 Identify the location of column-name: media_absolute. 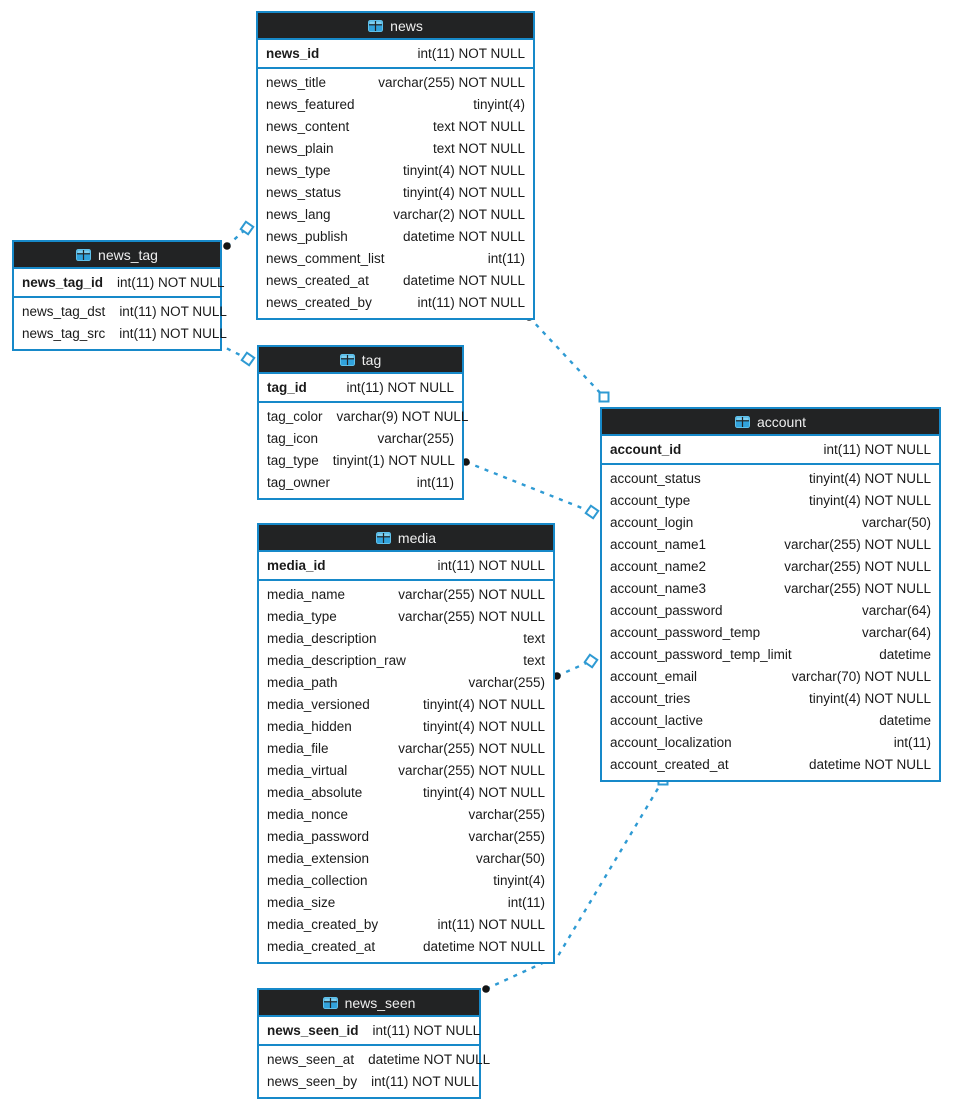
(315, 792).